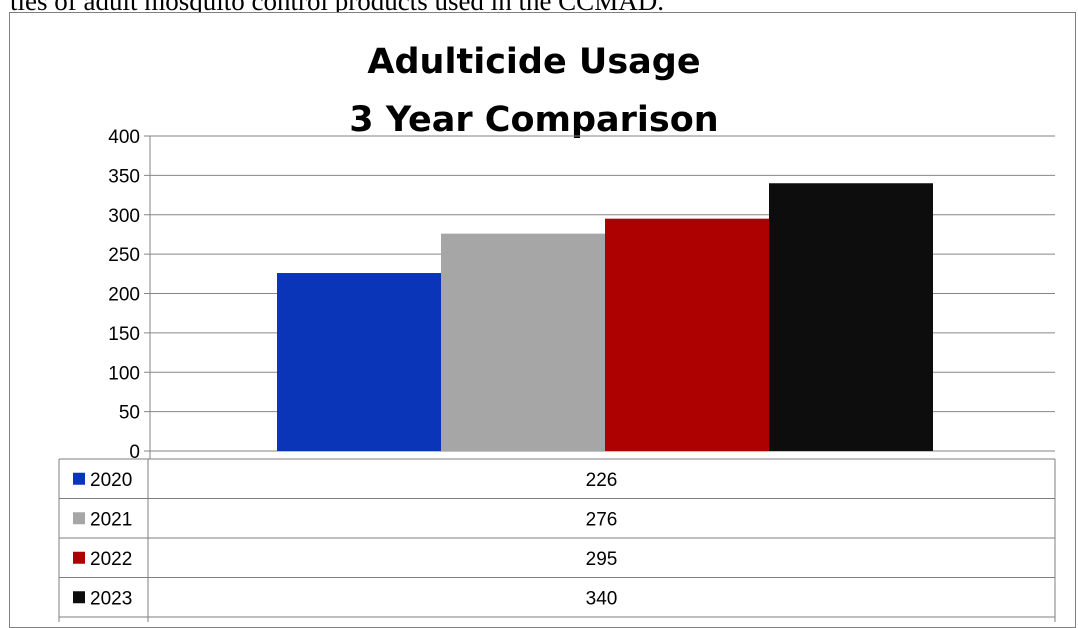  I want to click on y-tick-label: 100, so click(124, 373).